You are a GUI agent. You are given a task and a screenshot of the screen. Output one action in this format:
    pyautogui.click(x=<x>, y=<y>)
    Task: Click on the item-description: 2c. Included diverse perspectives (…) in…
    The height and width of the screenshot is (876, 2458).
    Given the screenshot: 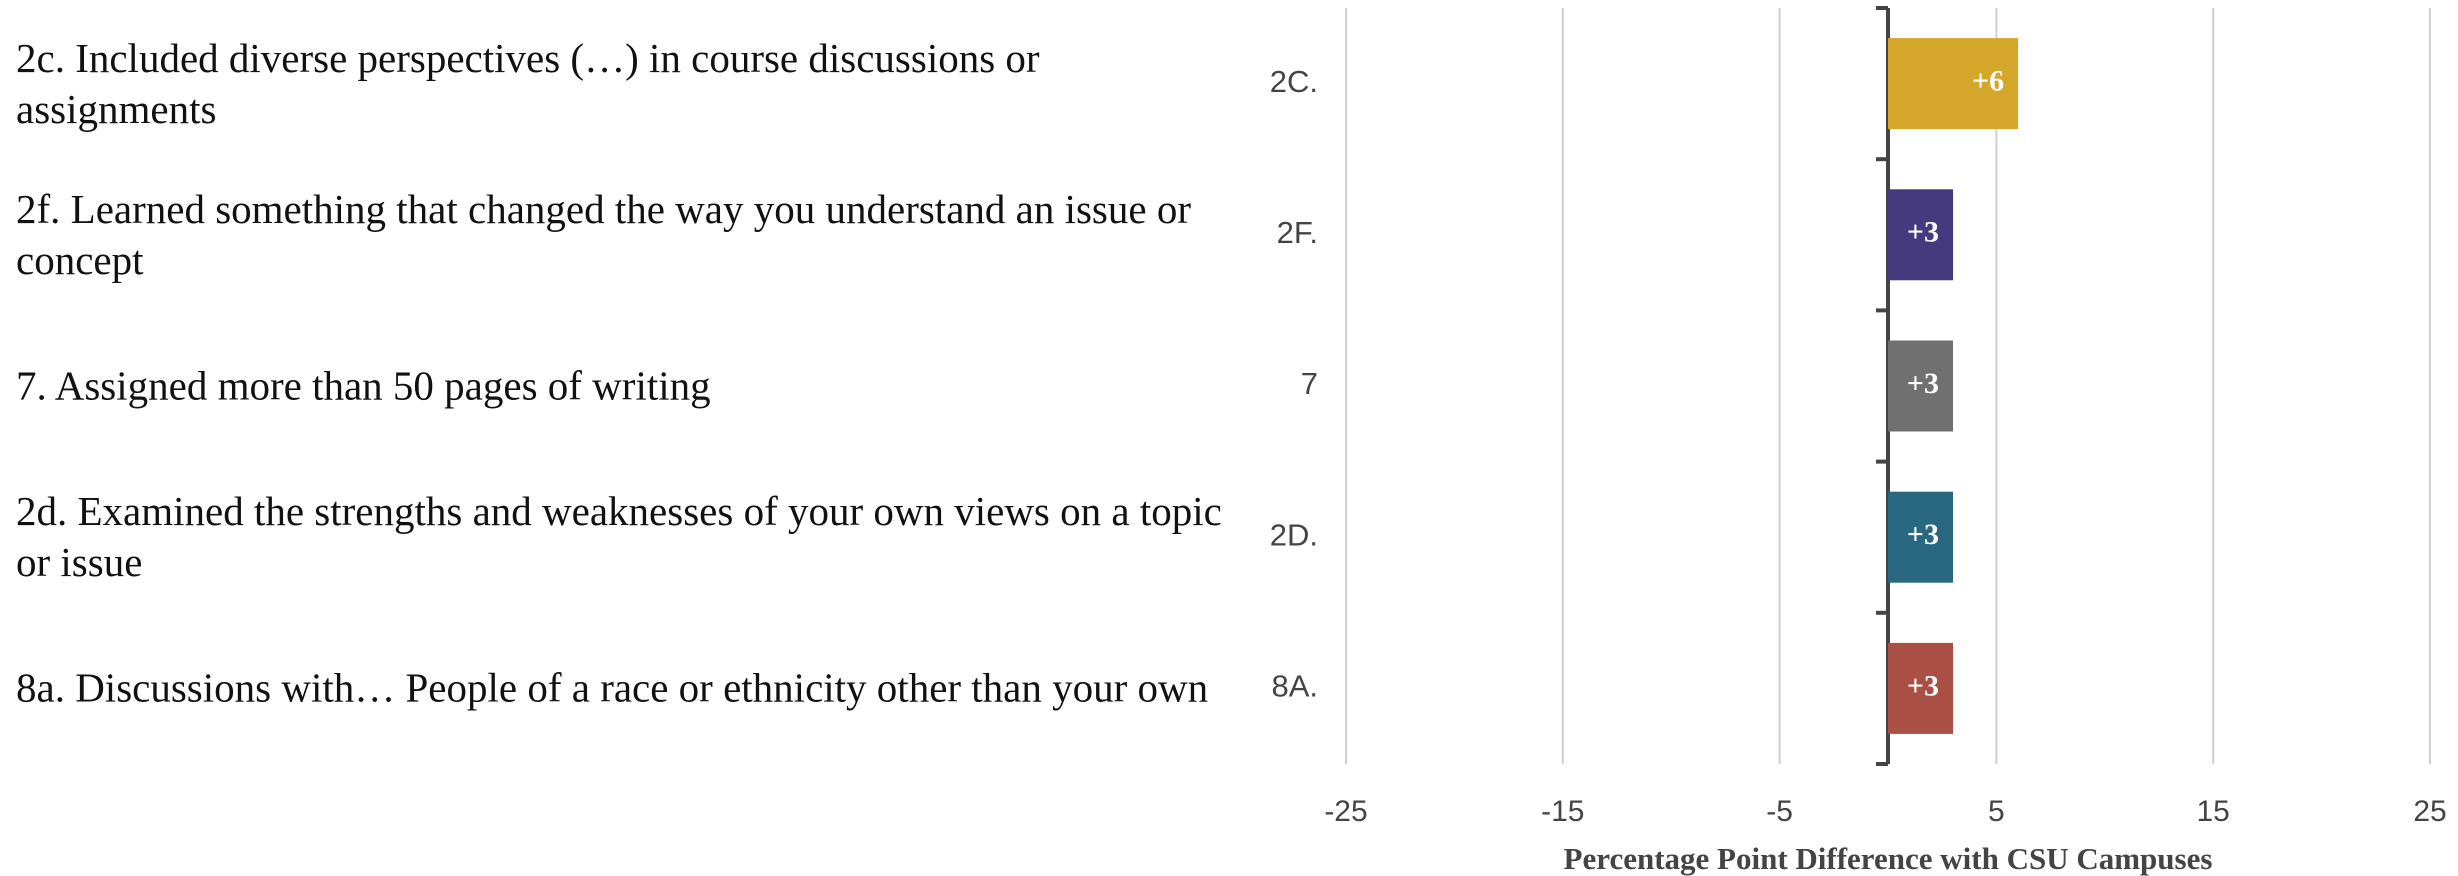 What is the action you would take?
    pyautogui.click(x=528, y=83)
    